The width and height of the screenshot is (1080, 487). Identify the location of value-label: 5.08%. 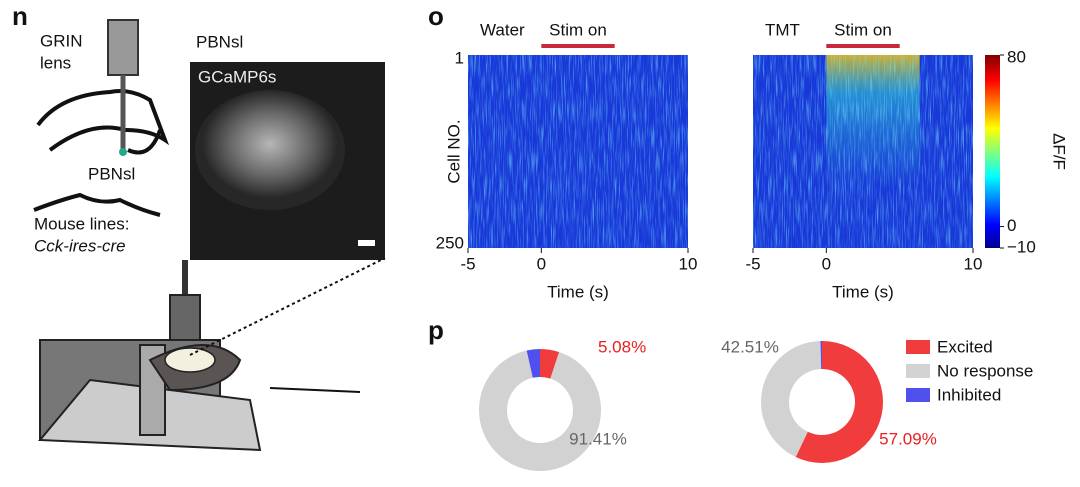
(622, 346).